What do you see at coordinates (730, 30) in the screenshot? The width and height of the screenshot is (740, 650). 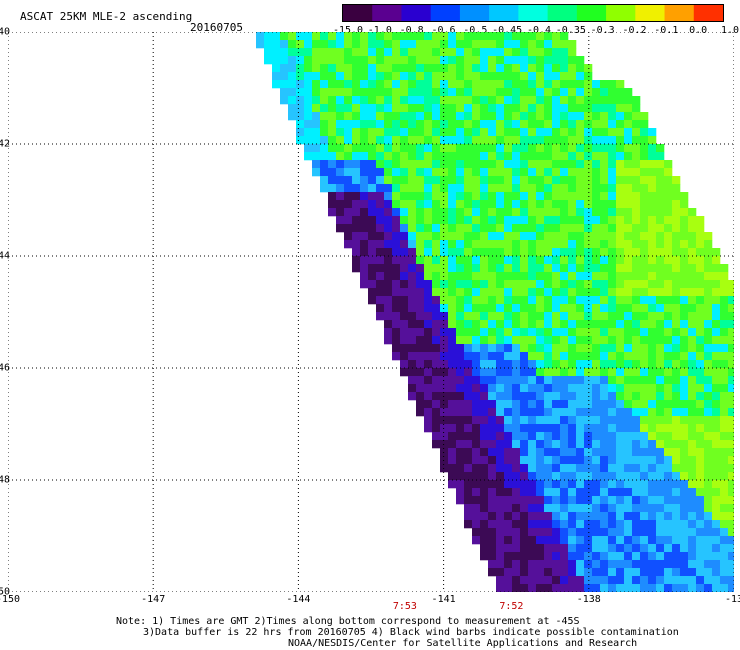 I see `colorbar-tick-label: 1.0` at bounding box center [730, 30].